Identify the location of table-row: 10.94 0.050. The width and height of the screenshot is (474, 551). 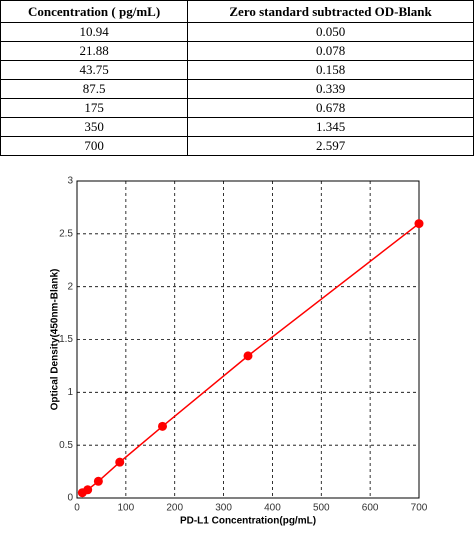
(237, 32).